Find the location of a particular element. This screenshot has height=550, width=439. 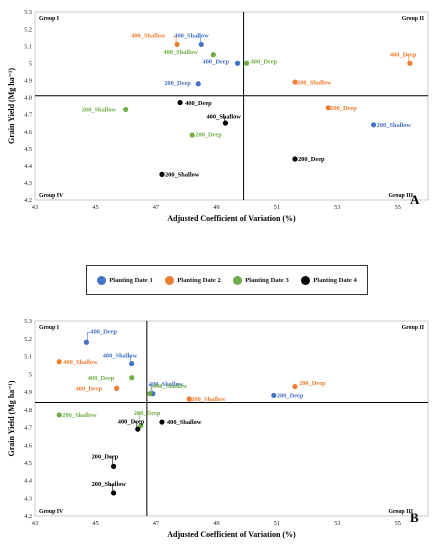

panel-a-letter: A is located at coordinates (415, 199).